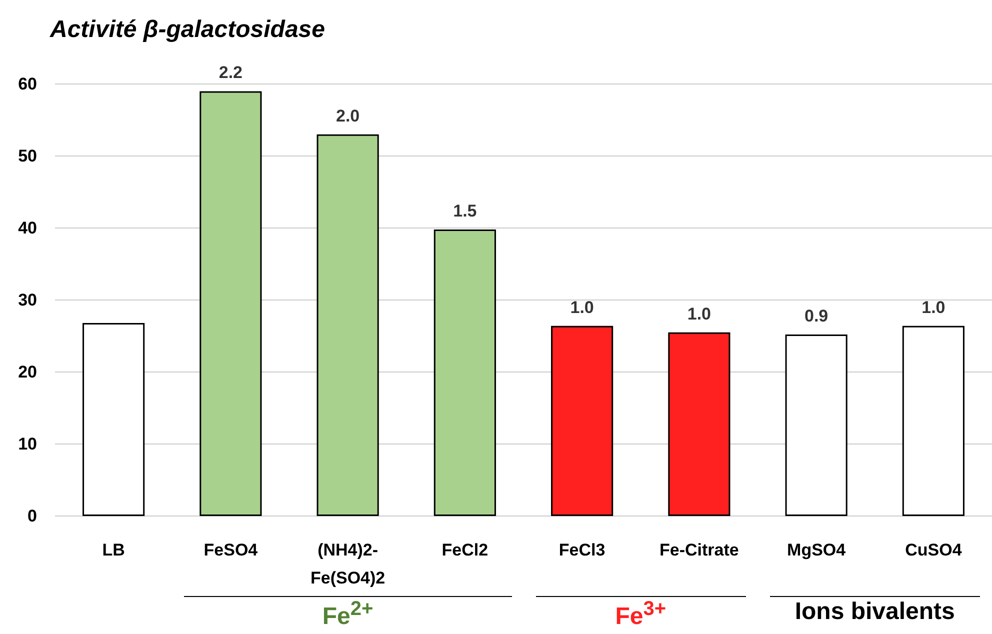 This screenshot has width=992, height=634. I want to click on text: Fe$^{2+}$, so click(347, 614).